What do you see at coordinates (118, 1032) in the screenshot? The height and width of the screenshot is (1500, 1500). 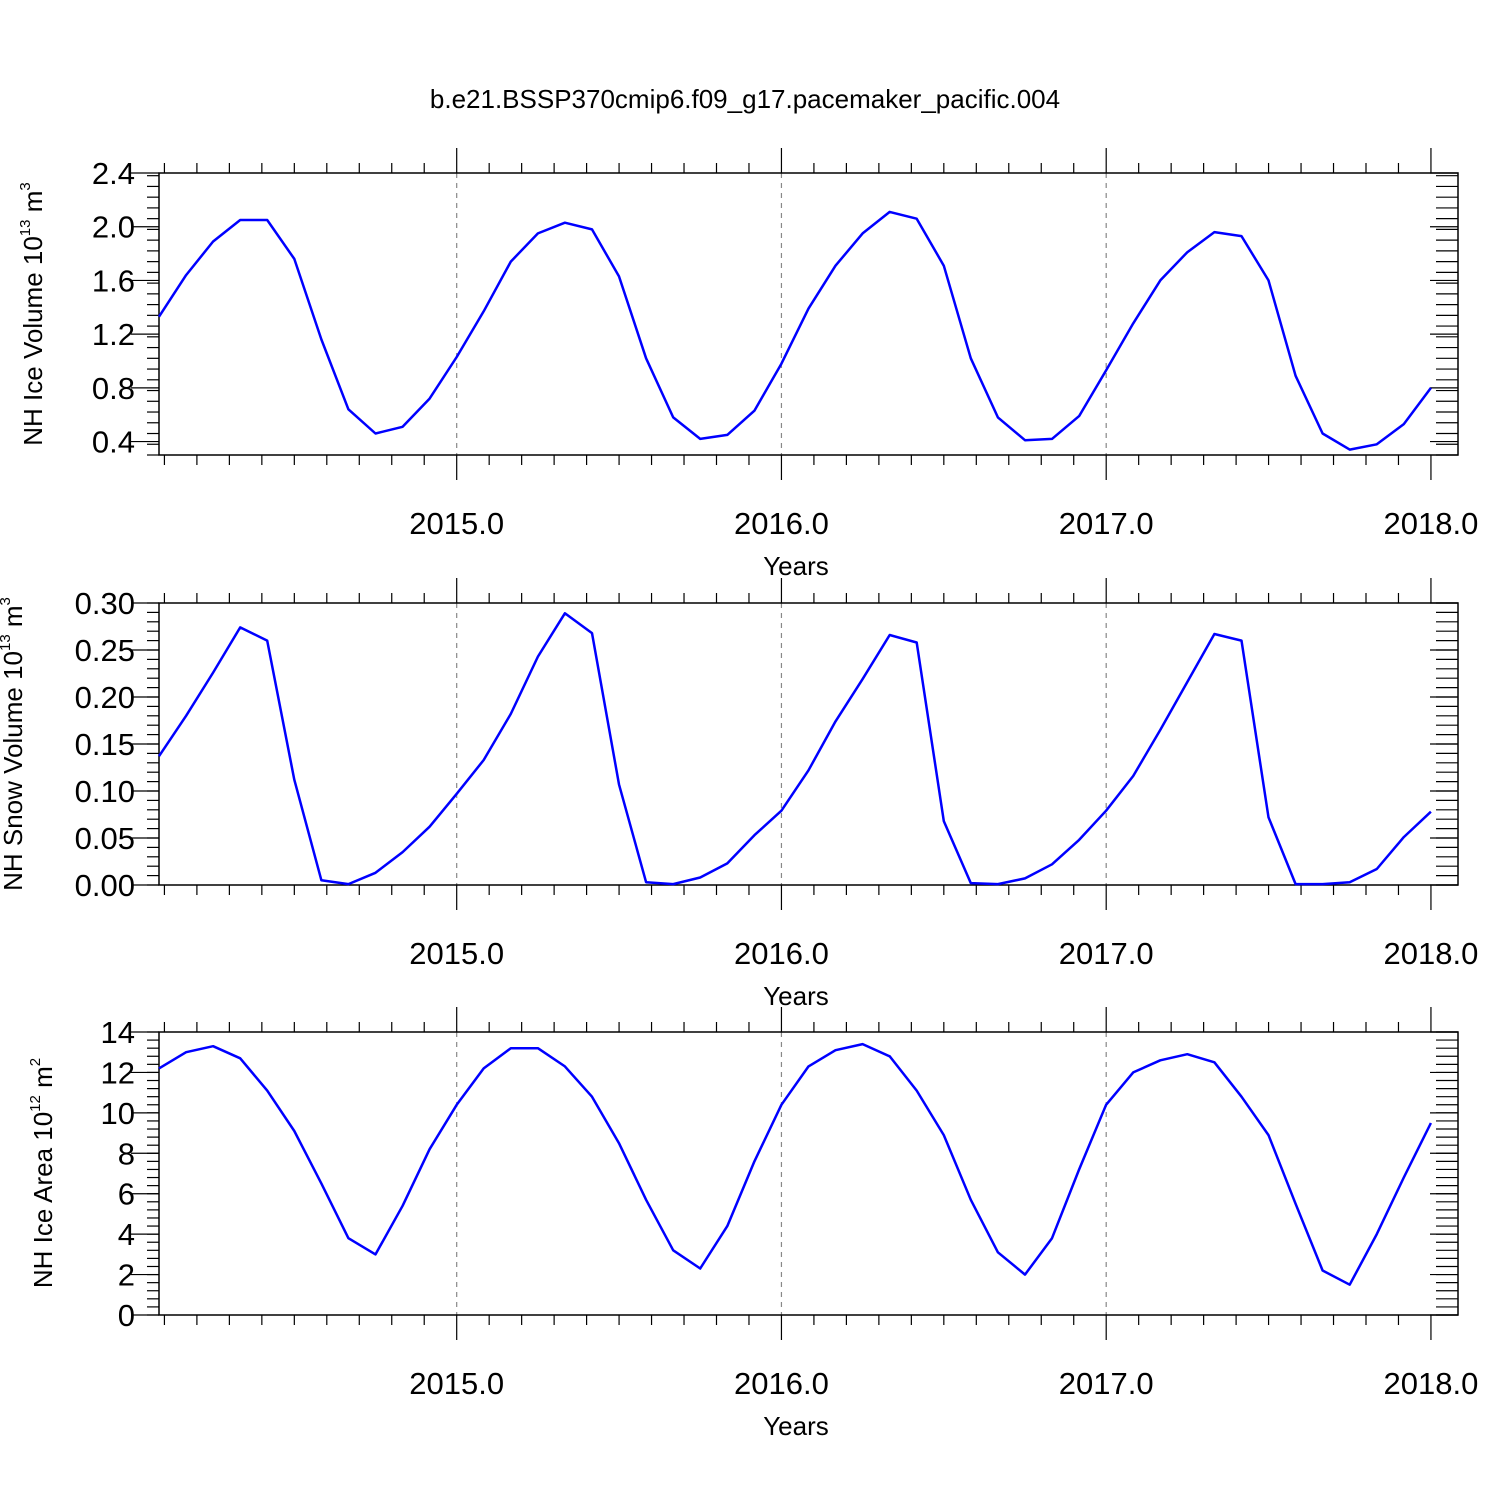 I see `y-tick-label: 14` at bounding box center [118, 1032].